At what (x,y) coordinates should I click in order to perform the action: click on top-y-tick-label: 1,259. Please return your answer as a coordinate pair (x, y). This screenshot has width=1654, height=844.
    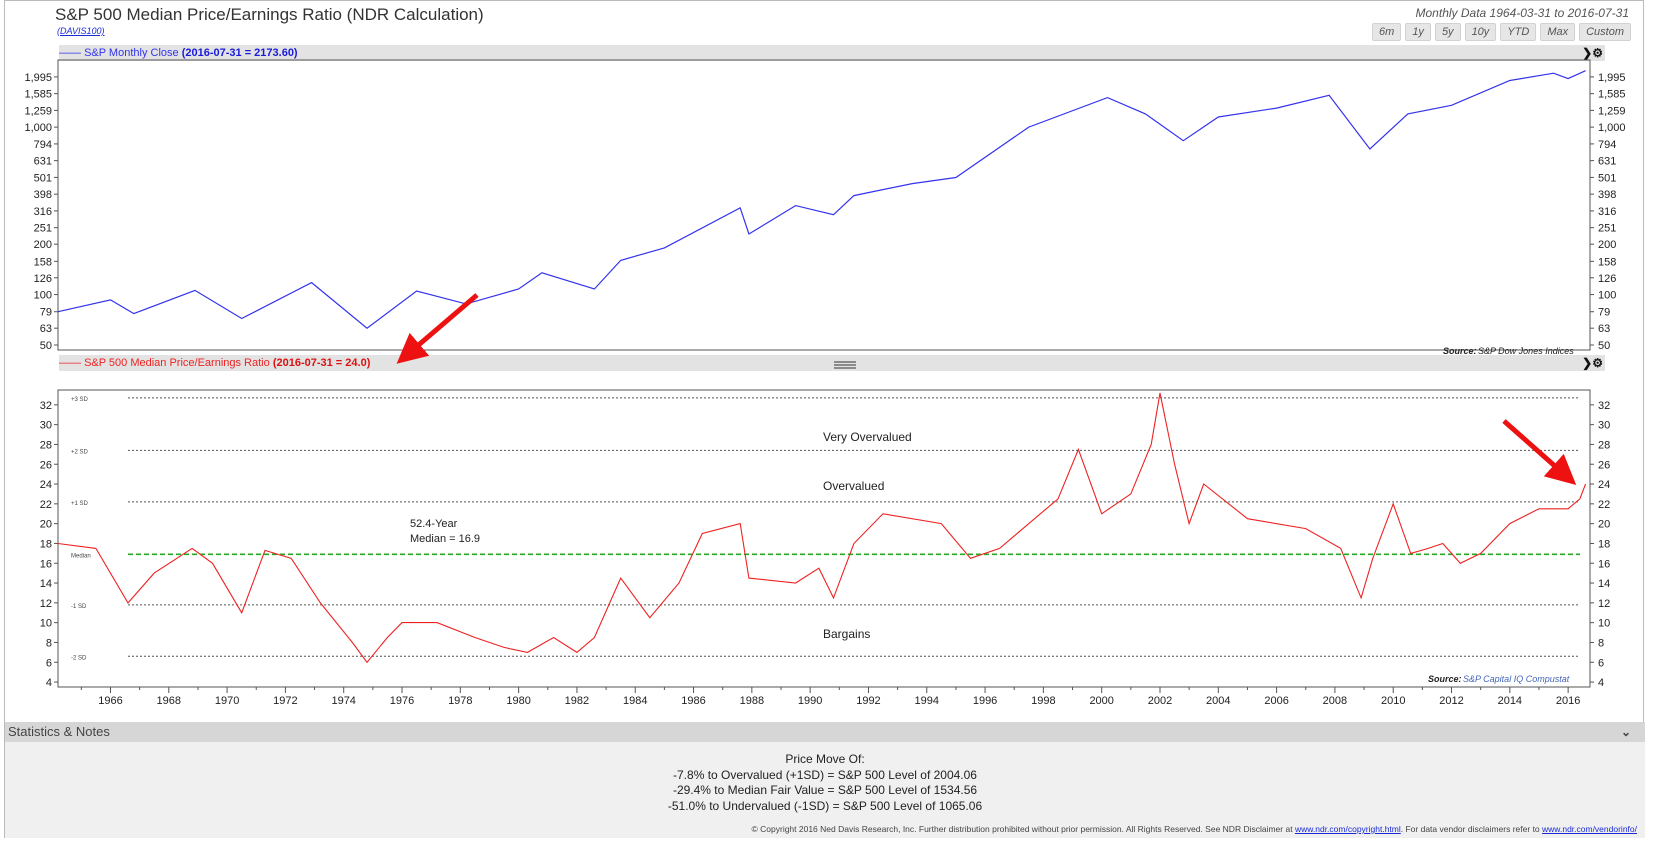
    Looking at the image, I should click on (38, 111).